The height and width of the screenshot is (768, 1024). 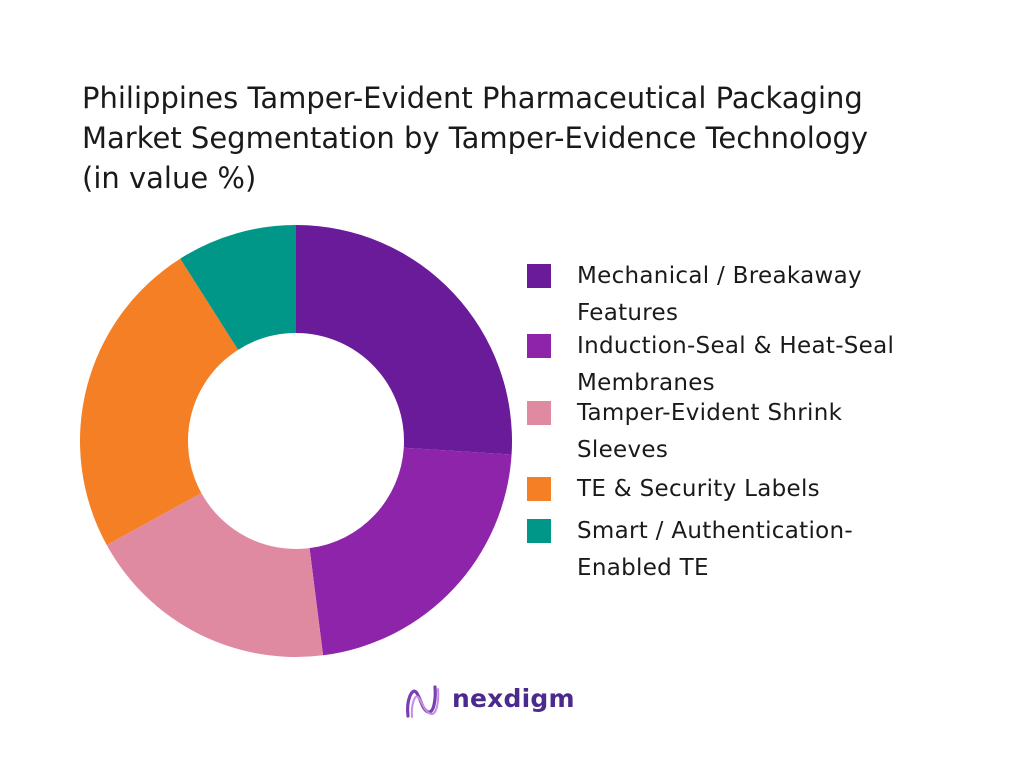 What do you see at coordinates (736, 346) in the screenshot?
I see `legend-label-line: Induction-Seal & Heat-Seal` at bounding box center [736, 346].